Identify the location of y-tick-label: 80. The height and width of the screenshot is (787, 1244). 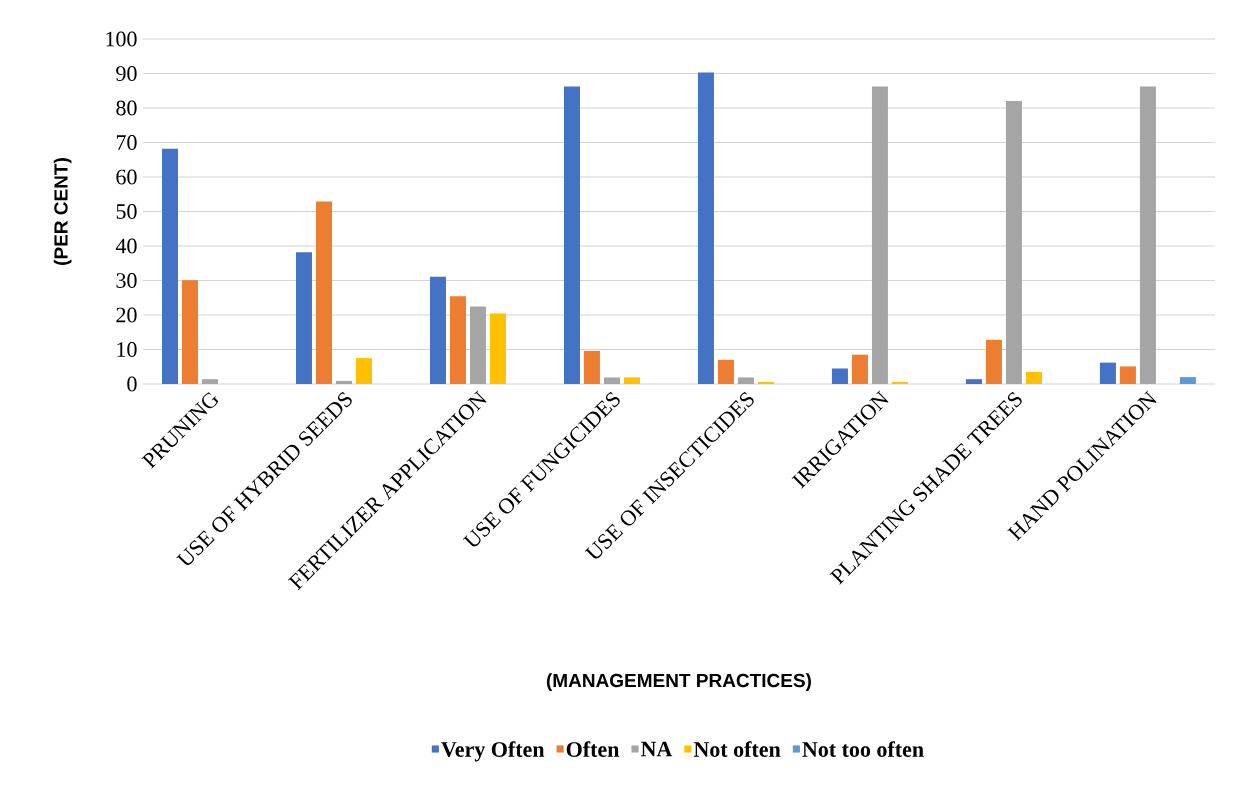
(126, 108).